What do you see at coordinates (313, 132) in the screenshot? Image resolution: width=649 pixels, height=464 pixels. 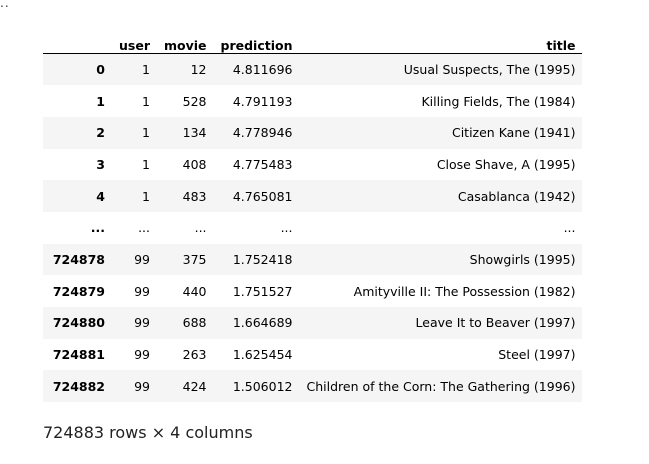 I see `table-row: 2 1 134 4.778946 Citizen Kane (1941)` at bounding box center [313, 132].